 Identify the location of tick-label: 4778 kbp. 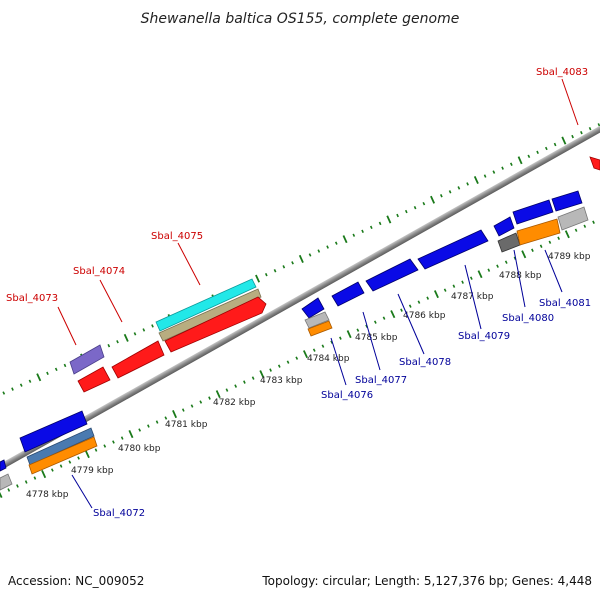
(47, 495).